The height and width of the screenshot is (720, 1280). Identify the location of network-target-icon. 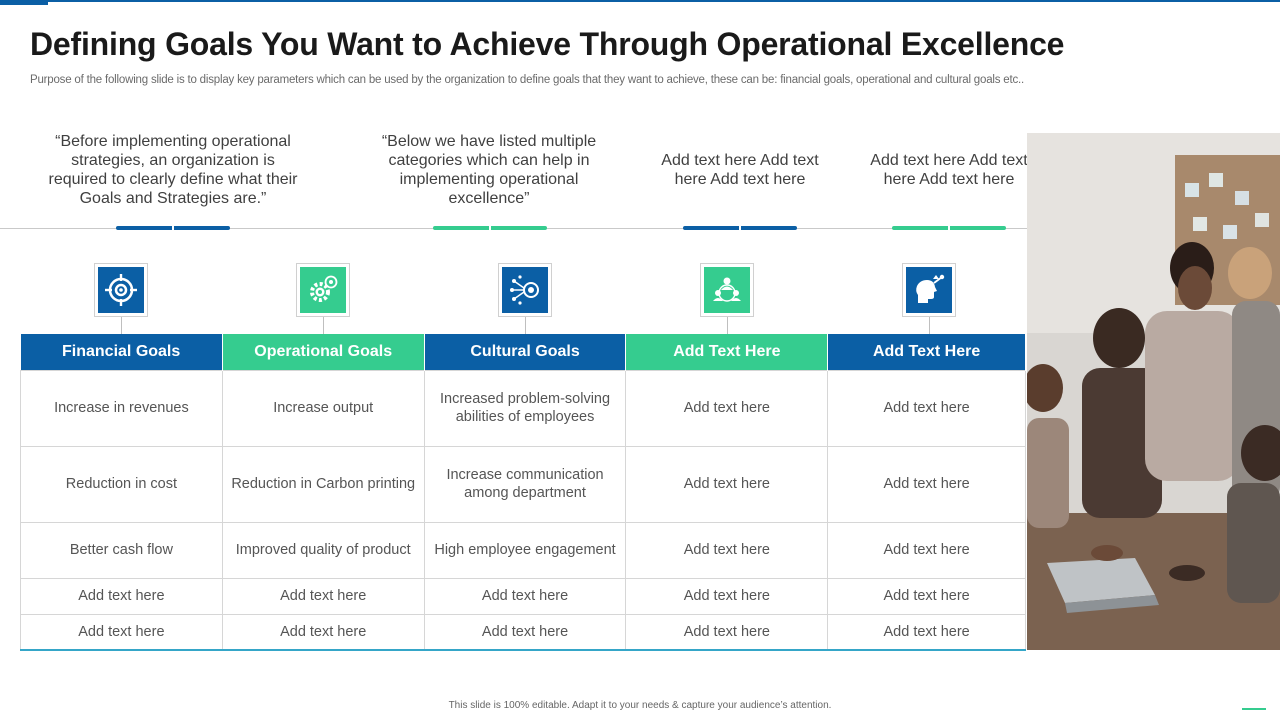
(525, 290).